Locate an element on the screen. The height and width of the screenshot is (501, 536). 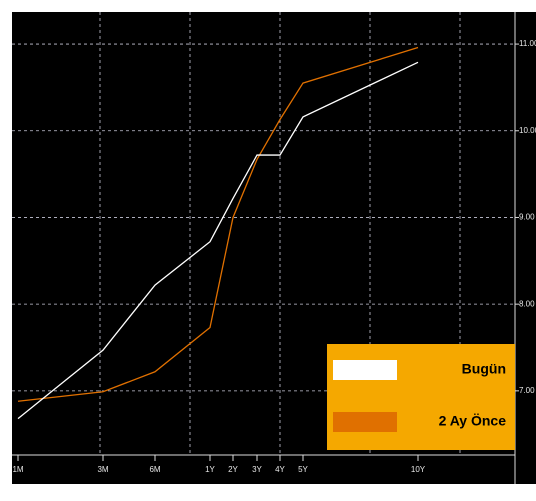
y-tick-label: 10.00 is located at coordinates (527, 130).